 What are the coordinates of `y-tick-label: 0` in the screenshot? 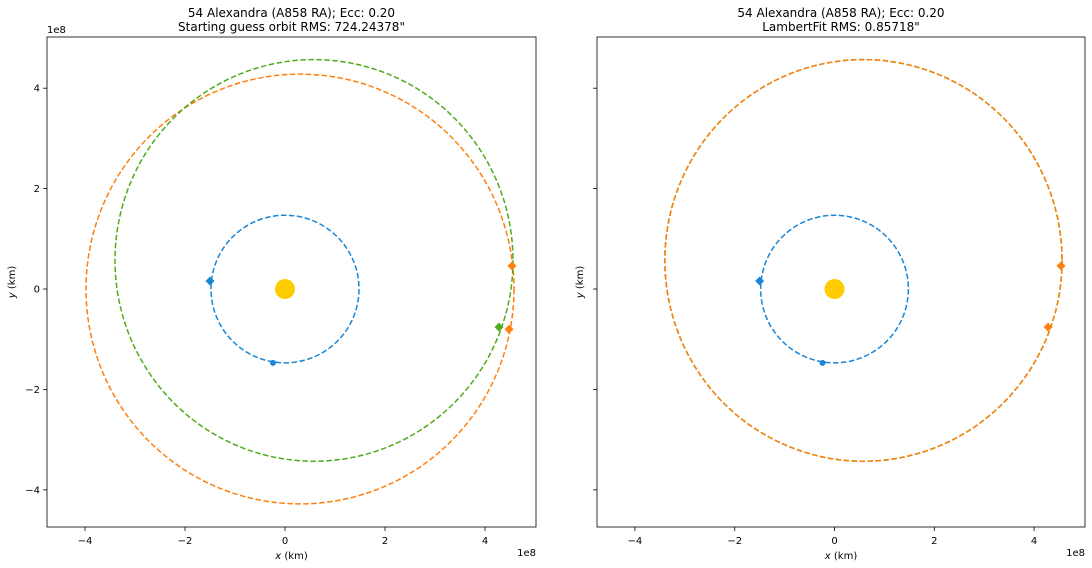 It's located at (37, 290).